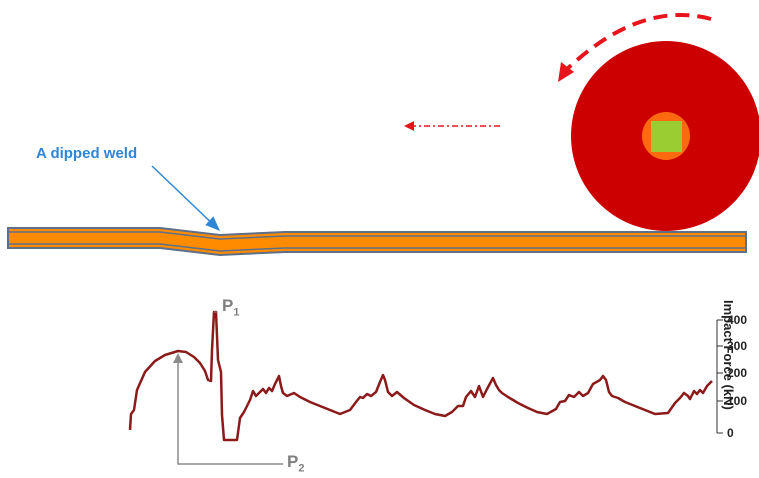 This screenshot has height=478, width=759. What do you see at coordinates (728, 355) in the screenshot?
I see `force-axis-title: Impact Force (kN)` at bounding box center [728, 355].